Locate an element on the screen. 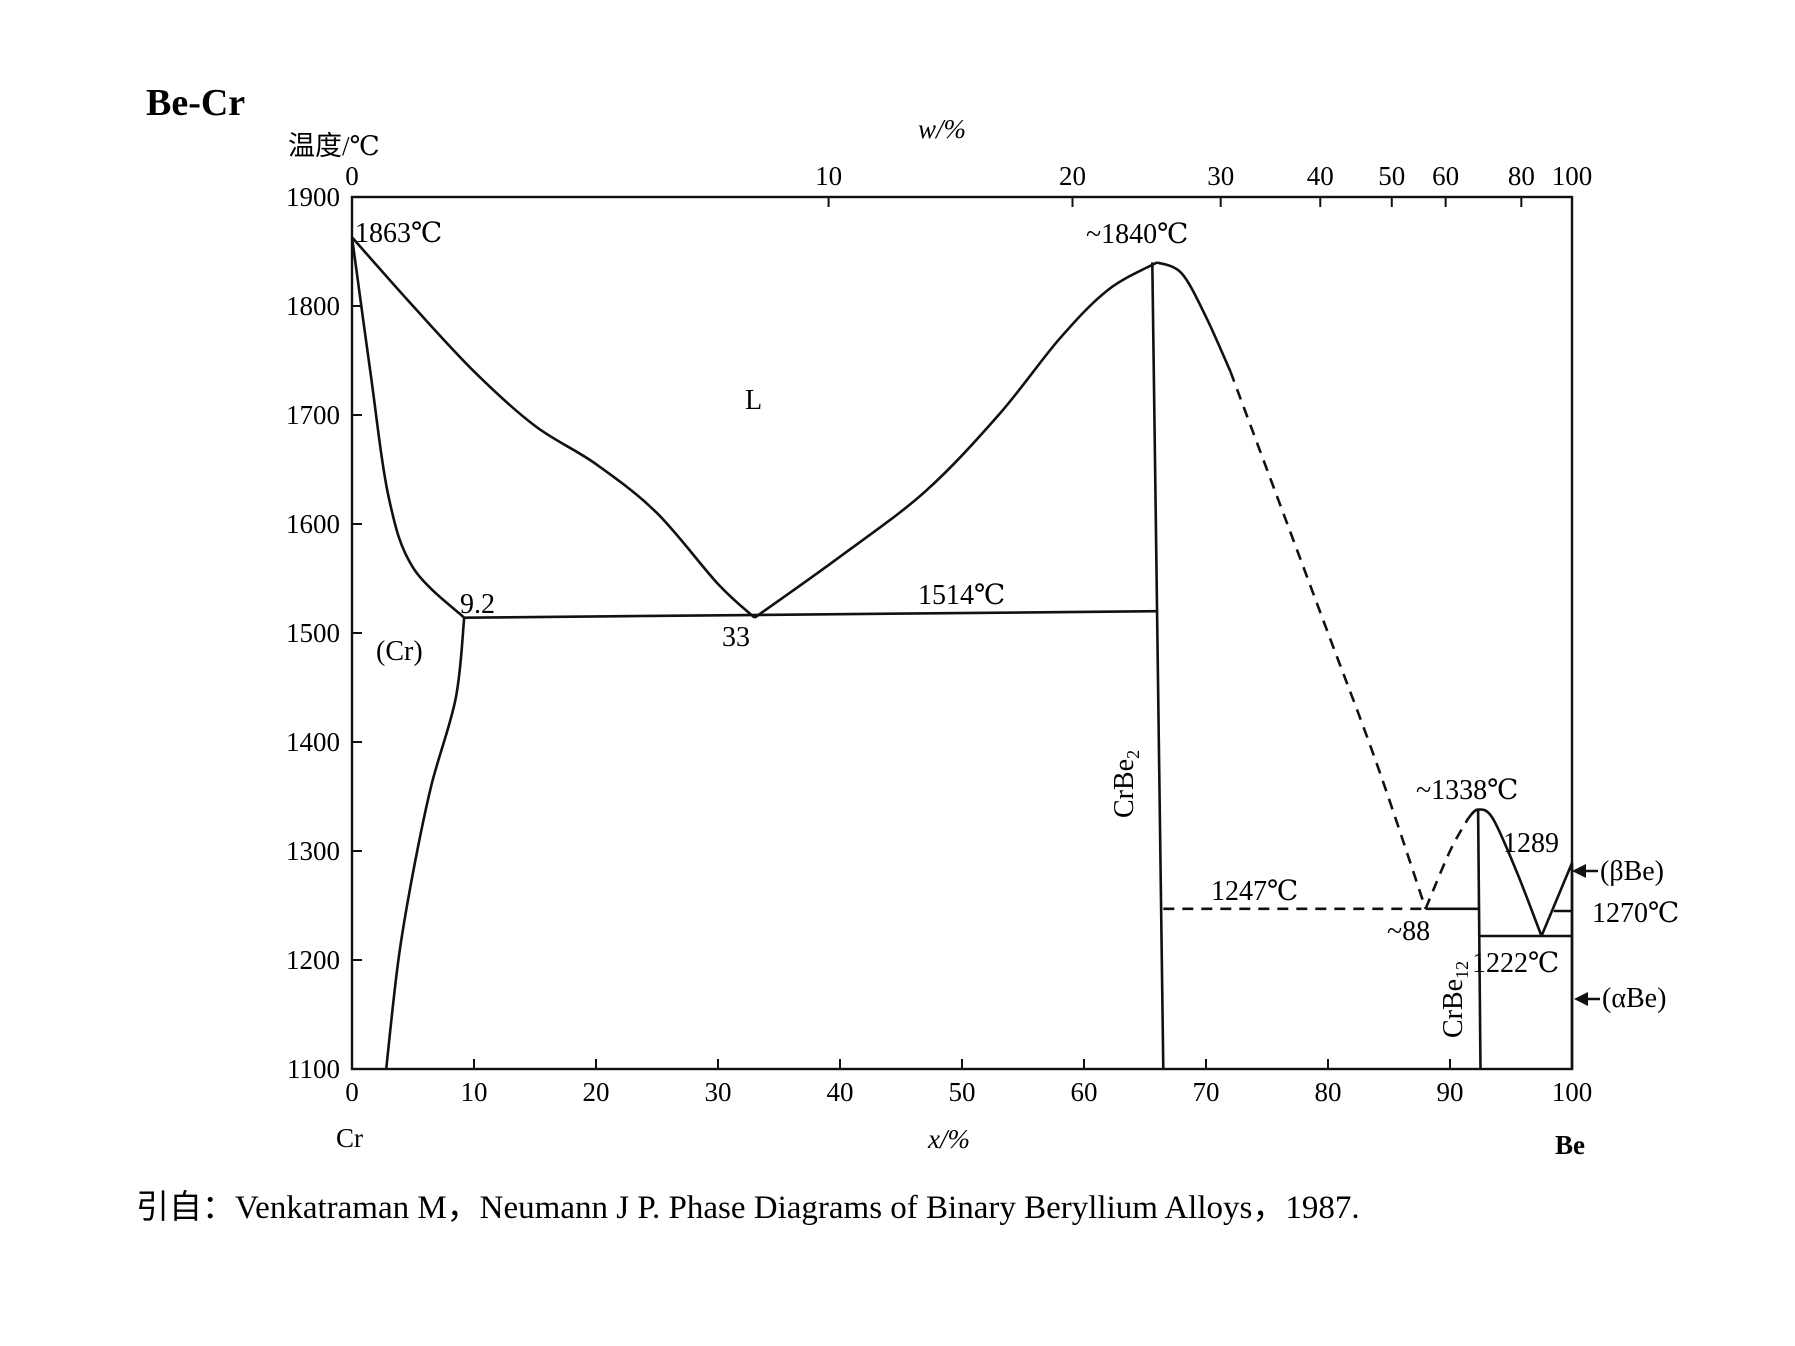 The width and height of the screenshot is (1795, 1346). y-tick-label: 1800 is located at coordinates (313, 306).